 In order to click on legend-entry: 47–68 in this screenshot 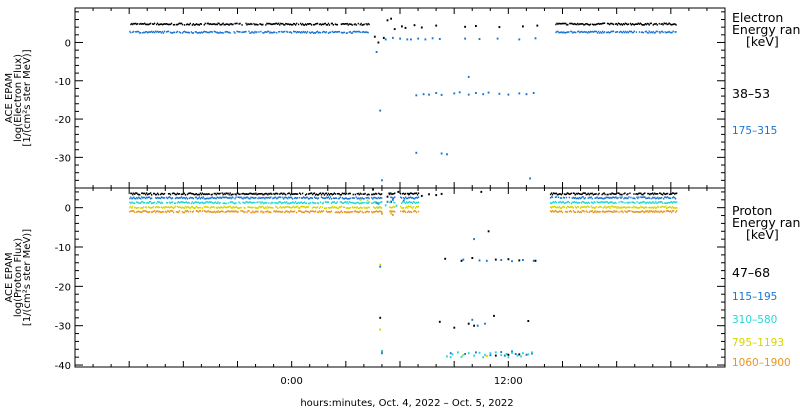, I will do `click(751, 272)`.